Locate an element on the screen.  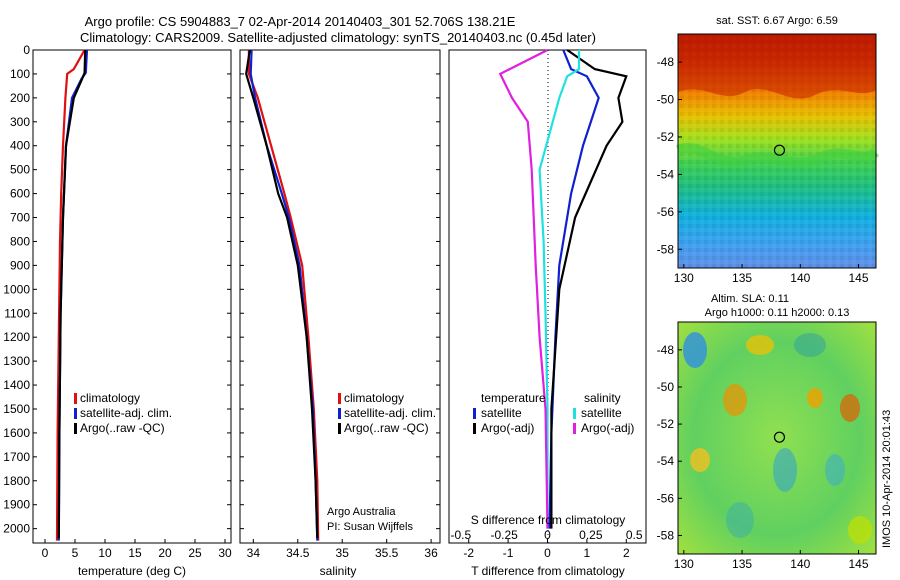
annotation-line-1: Argo Australia is located at coordinates (361, 512).